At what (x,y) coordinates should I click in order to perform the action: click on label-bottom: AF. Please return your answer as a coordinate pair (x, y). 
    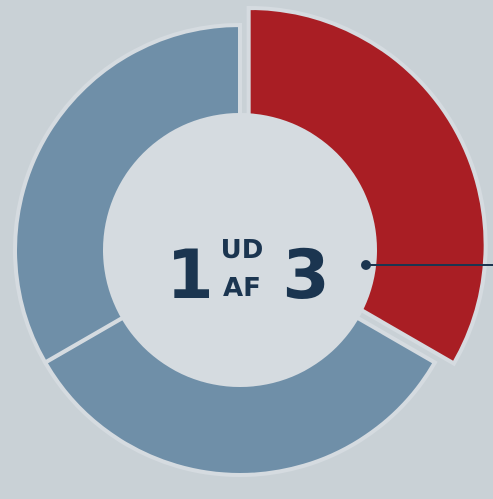
    Looking at the image, I should click on (242, 288).